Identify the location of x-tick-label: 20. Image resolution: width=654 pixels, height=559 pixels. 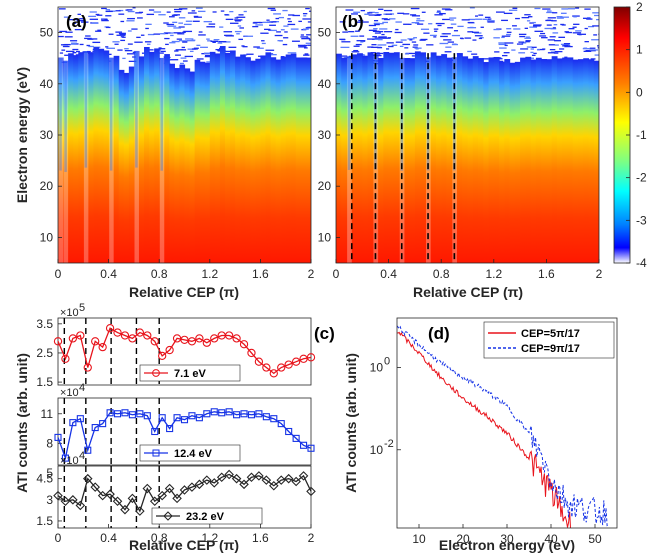
(463, 539).